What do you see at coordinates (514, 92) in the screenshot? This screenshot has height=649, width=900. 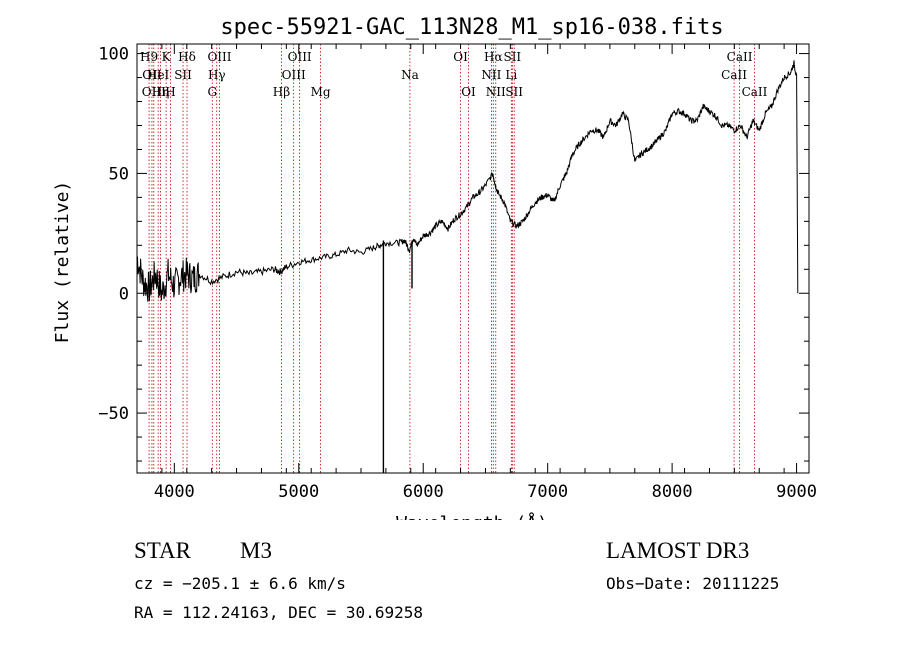 I see `line-label-24: SII` at bounding box center [514, 92].